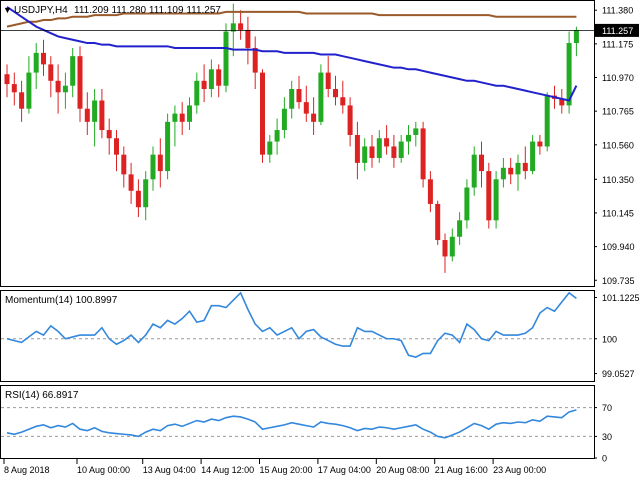  Describe the element at coordinates (344, 470) in the screenshot. I see `time-tick-label: 17 Aug 04:00` at that location.